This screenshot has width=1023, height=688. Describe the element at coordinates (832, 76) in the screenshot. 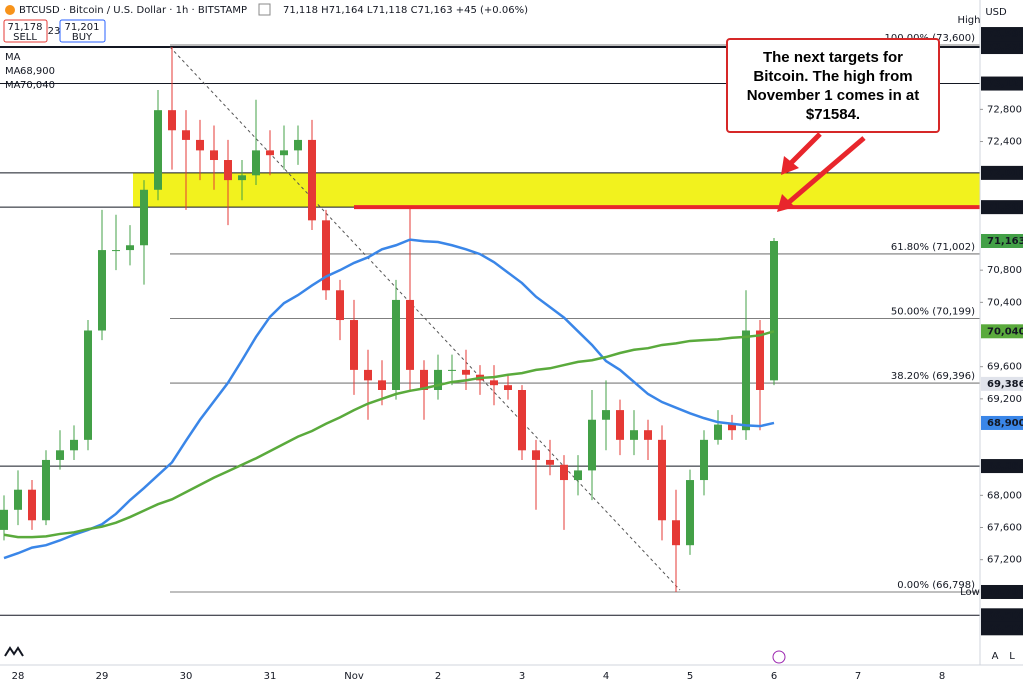

I see `annotation-line: Bitcoin. The high from` at that location.